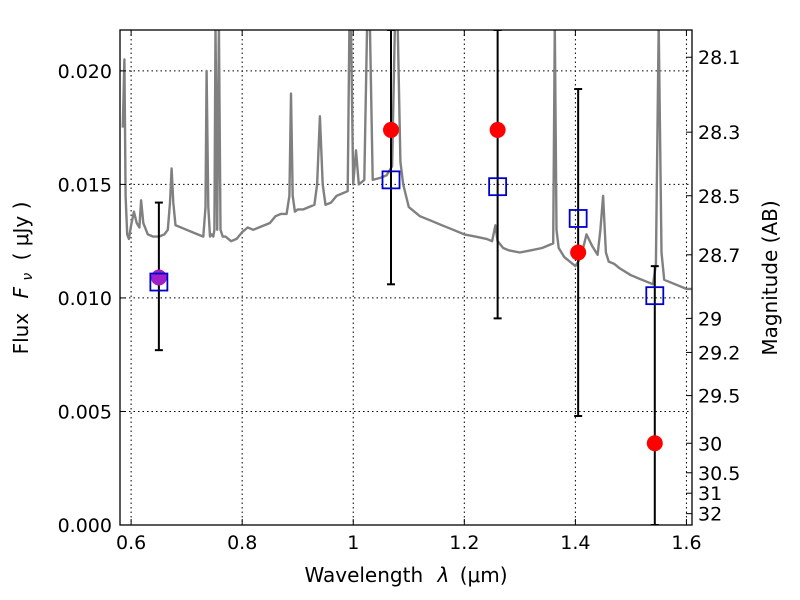 The width and height of the screenshot is (800, 600). I want to click on y-axis-label-math: F, so click(21, 292).